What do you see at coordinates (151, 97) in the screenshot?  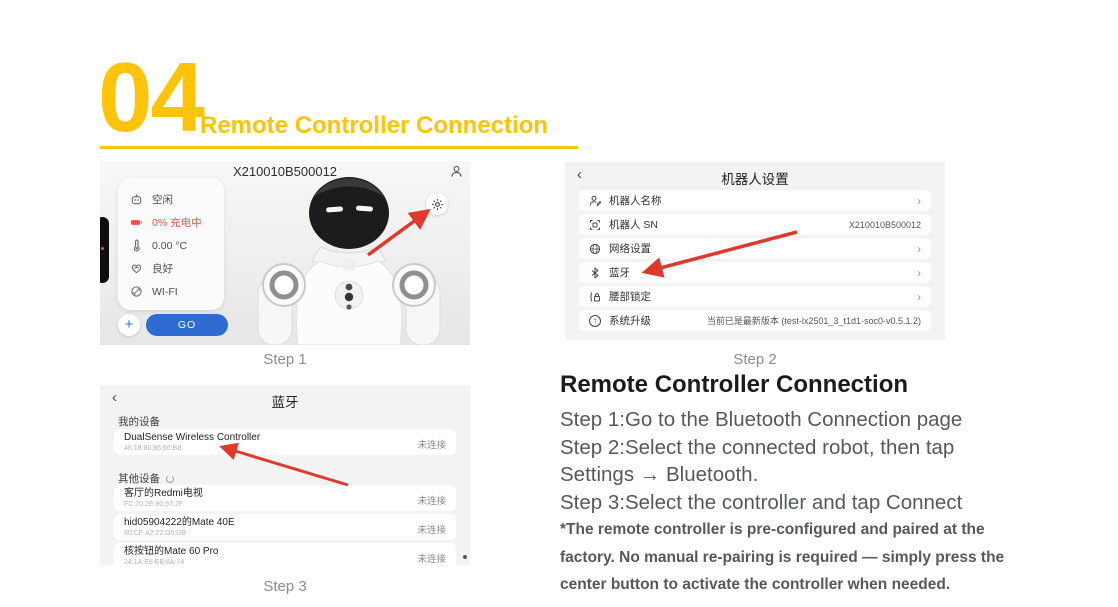 I see `section-number: 04` at bounding box center [151, 97].